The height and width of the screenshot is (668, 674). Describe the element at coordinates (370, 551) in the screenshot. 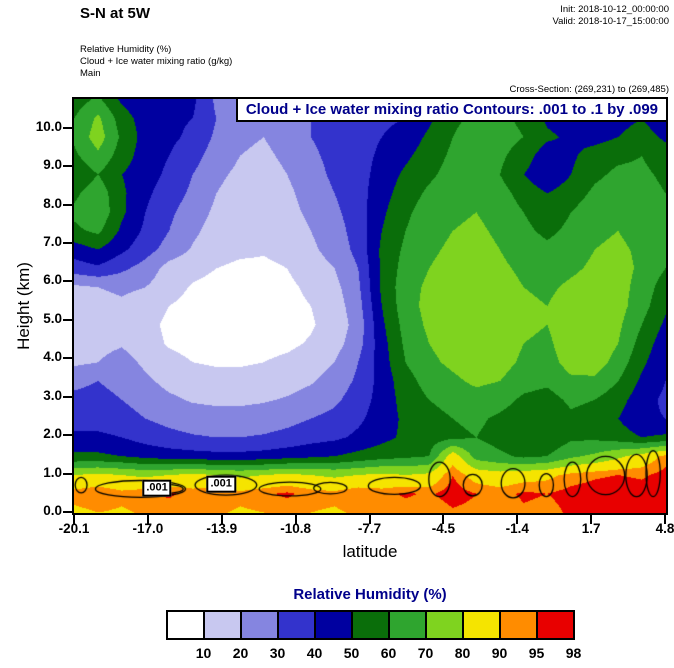

I see `x-axis-label: latitude` at that location.